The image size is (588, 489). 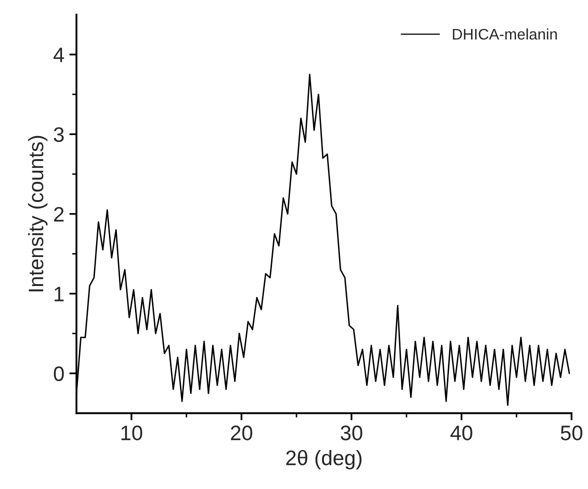 What do you see at coordinates (38, 214) in the screenshot?
I see `y-axis-title: Intensity (counts)` at bounding box center [38, 214].